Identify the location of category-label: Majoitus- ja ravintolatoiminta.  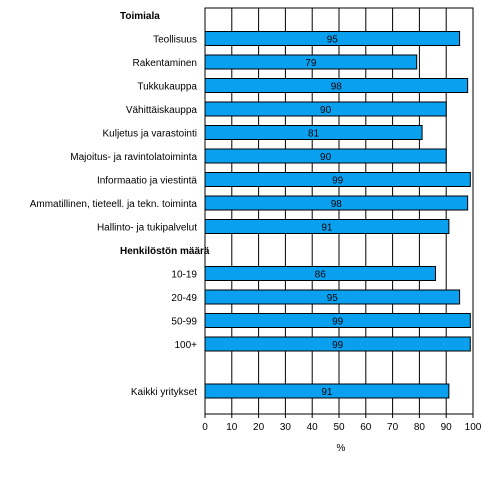
(133, 157).